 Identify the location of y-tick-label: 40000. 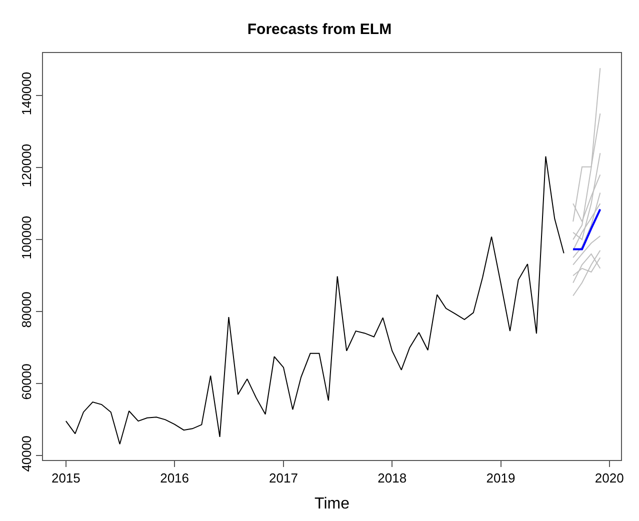
(26, 454).